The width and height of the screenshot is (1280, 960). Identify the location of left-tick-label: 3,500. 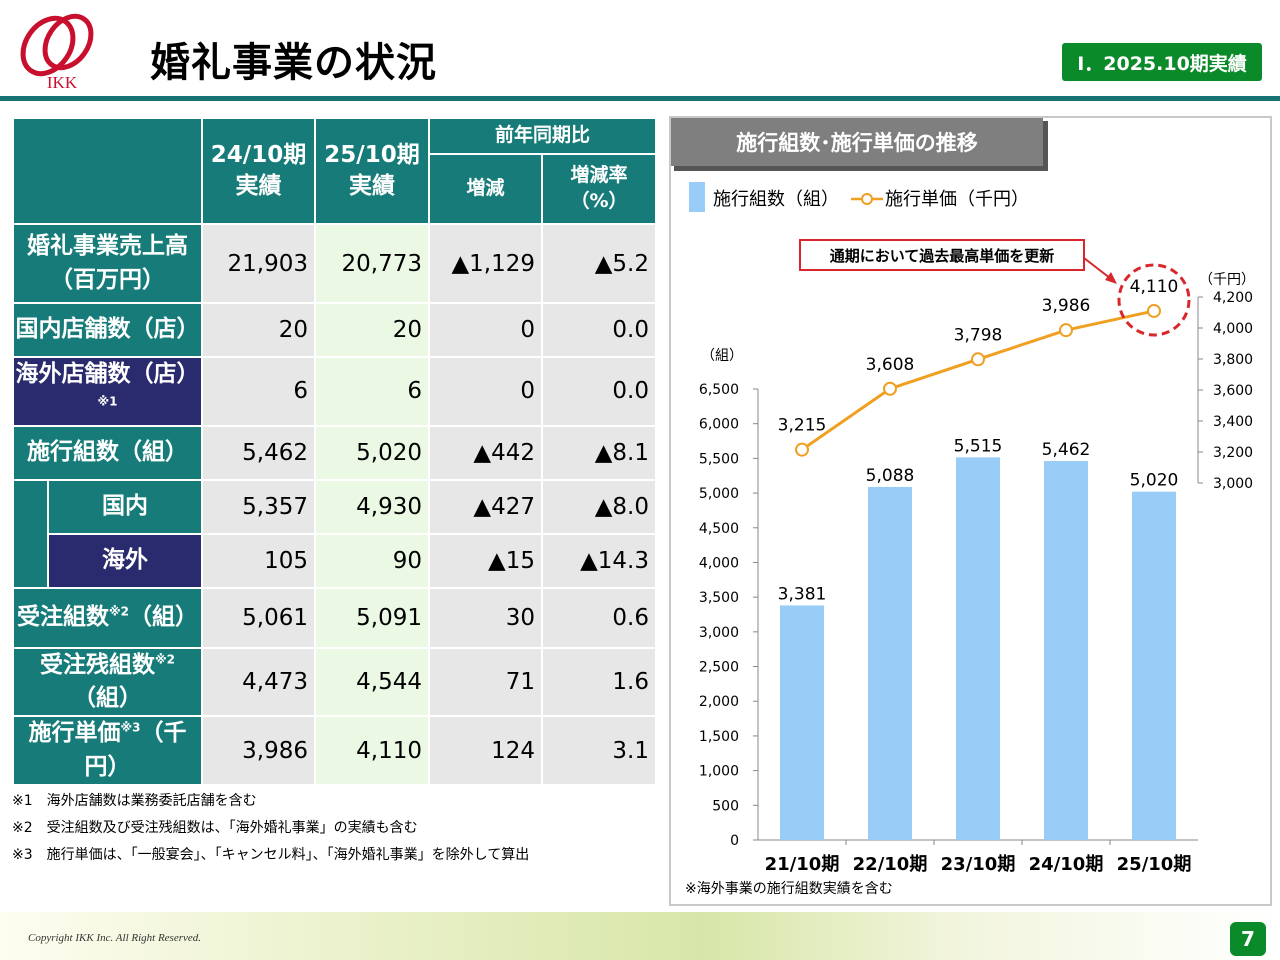
(719, 598).